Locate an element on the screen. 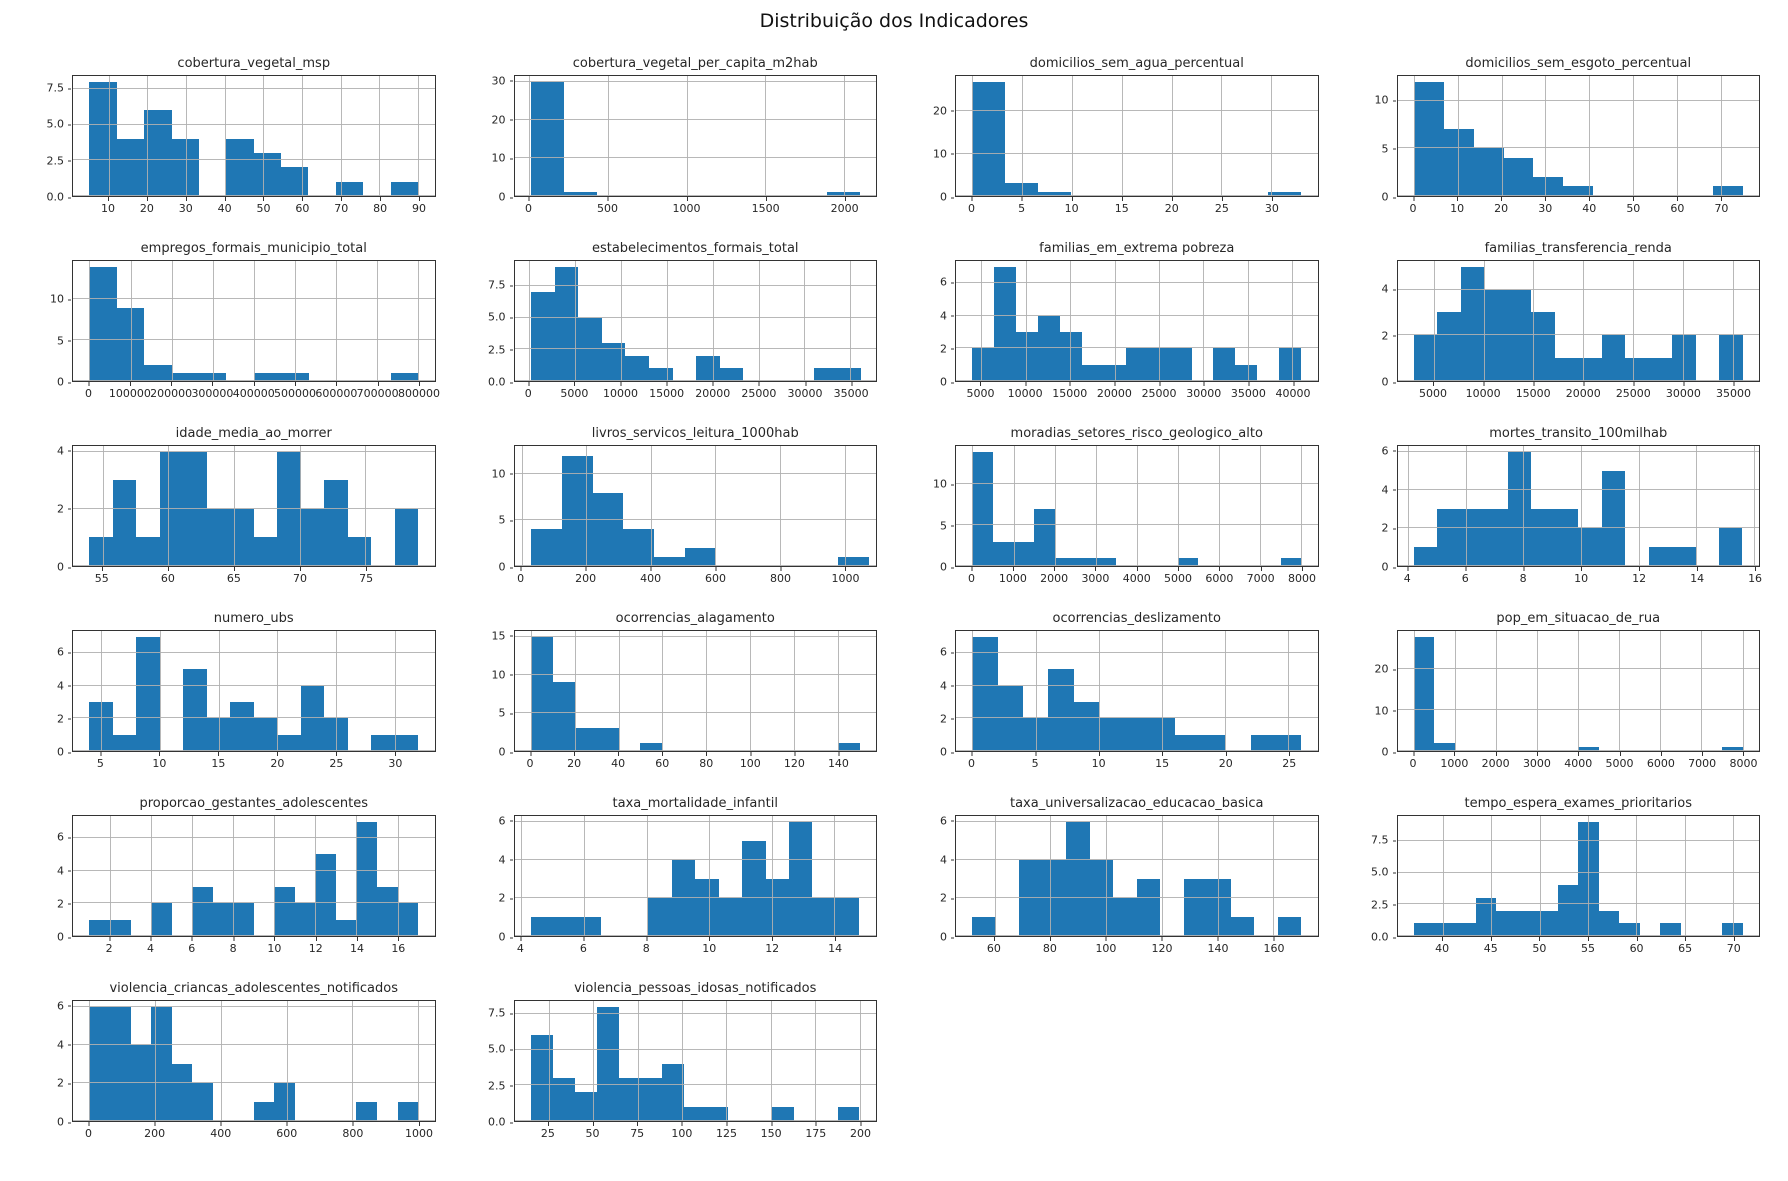 This screenshot has height=1181, width=1788. x-tick-label: 800 is located at coordinates (353, 1131).